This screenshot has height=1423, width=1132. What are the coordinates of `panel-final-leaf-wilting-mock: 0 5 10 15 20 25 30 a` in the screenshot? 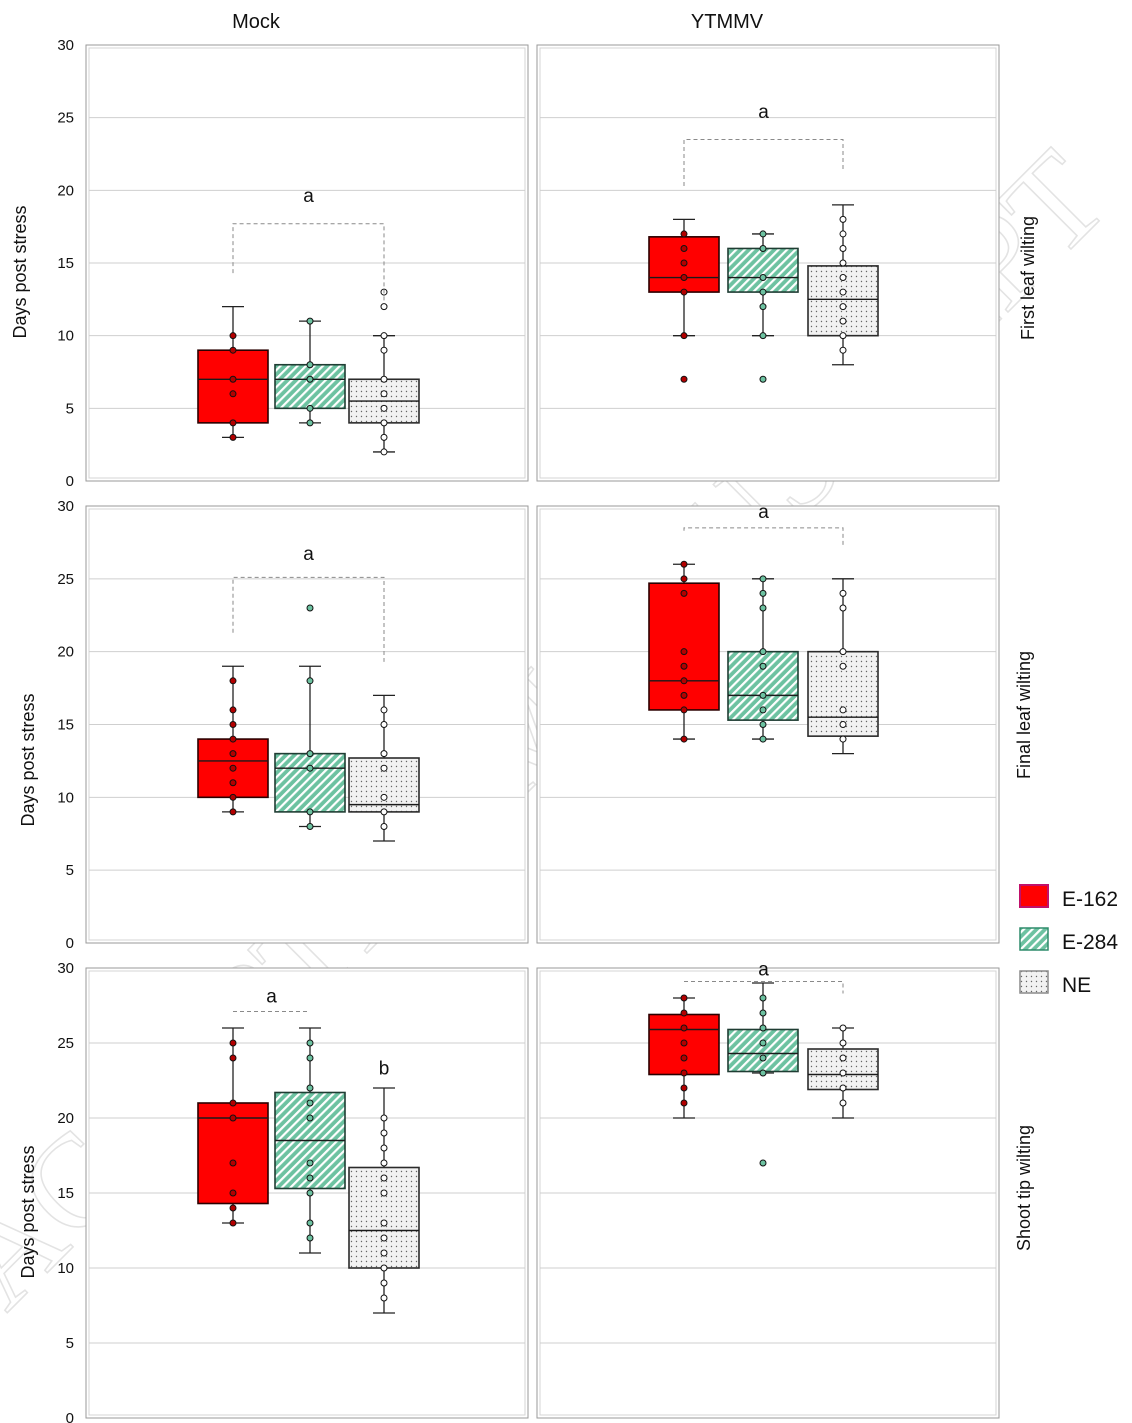 It's located at (293, 725).